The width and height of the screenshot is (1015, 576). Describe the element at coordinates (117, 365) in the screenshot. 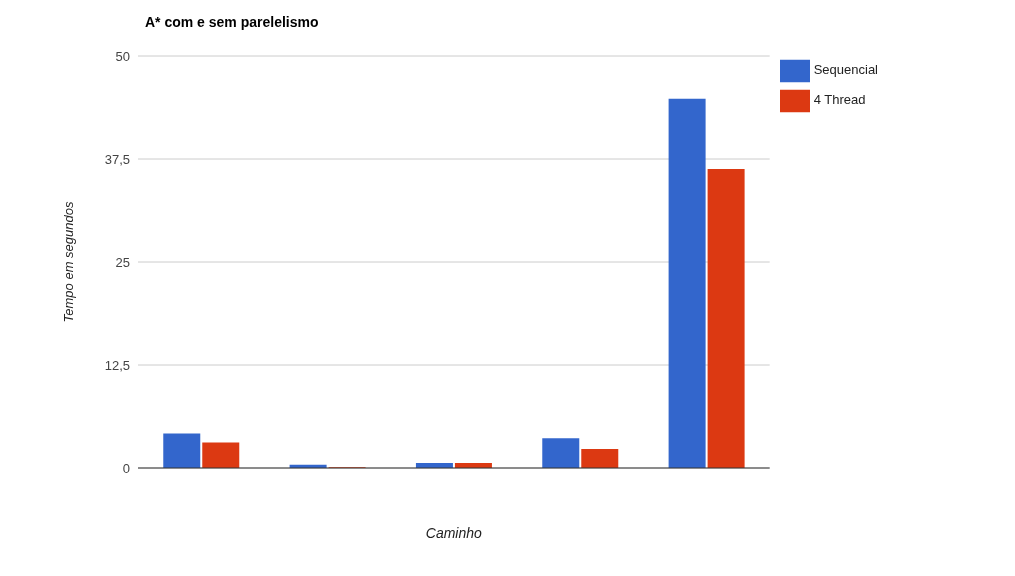

I see `y-tick-label: 12,5` at that location.